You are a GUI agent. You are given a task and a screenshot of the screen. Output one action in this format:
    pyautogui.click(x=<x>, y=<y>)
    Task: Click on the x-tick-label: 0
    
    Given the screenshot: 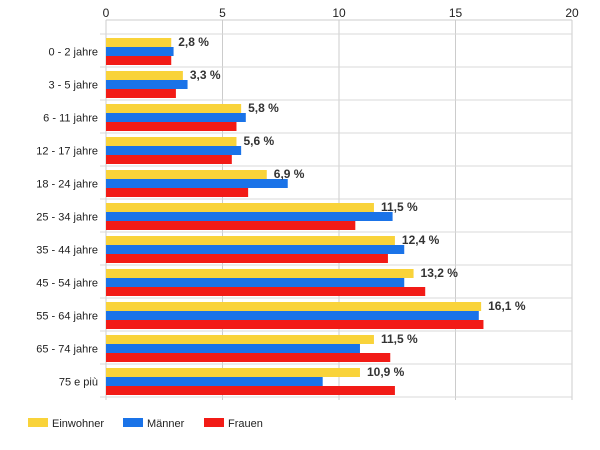 What is the action you would take?
    pyautogui.click(x=106, y=13)
    